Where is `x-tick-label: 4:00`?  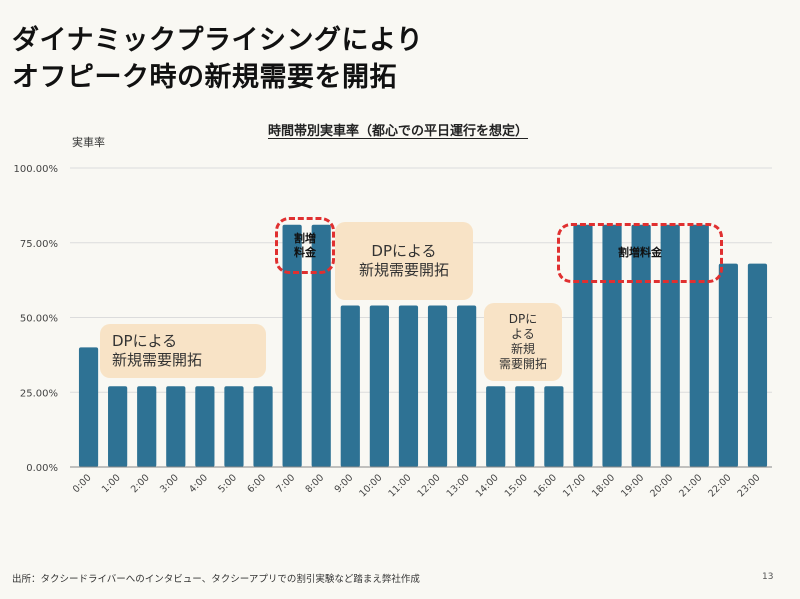 x-tick-label: 4:00 is located at coordinates (198, 483).